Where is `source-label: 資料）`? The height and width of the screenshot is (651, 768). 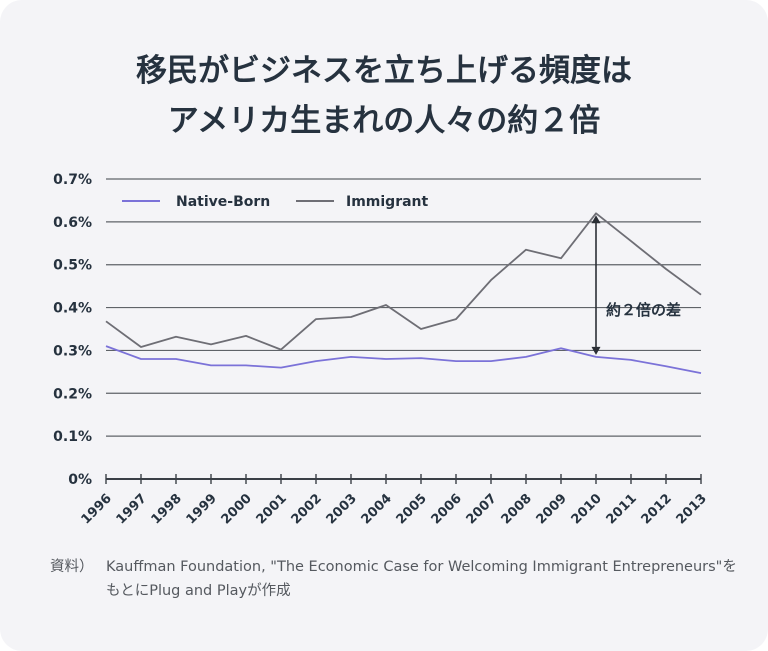 source-label: 資料） is located at coordinates (72, 567).